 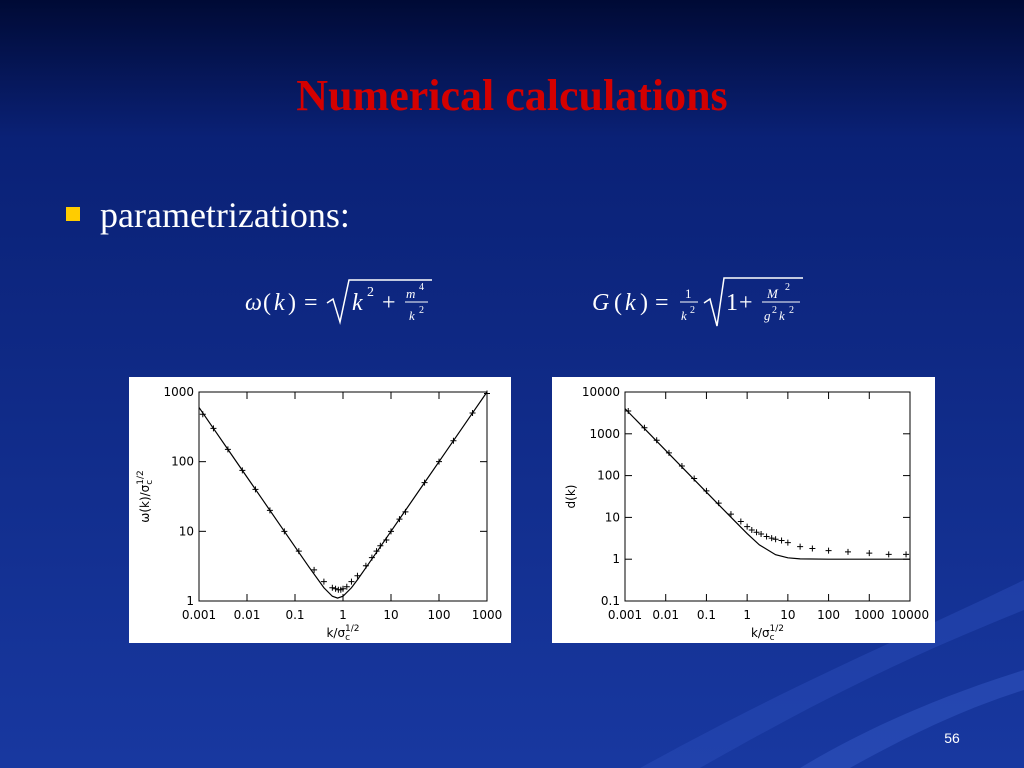 I want to click on y-tick-label: 0.1, so click(x=610, y=601).